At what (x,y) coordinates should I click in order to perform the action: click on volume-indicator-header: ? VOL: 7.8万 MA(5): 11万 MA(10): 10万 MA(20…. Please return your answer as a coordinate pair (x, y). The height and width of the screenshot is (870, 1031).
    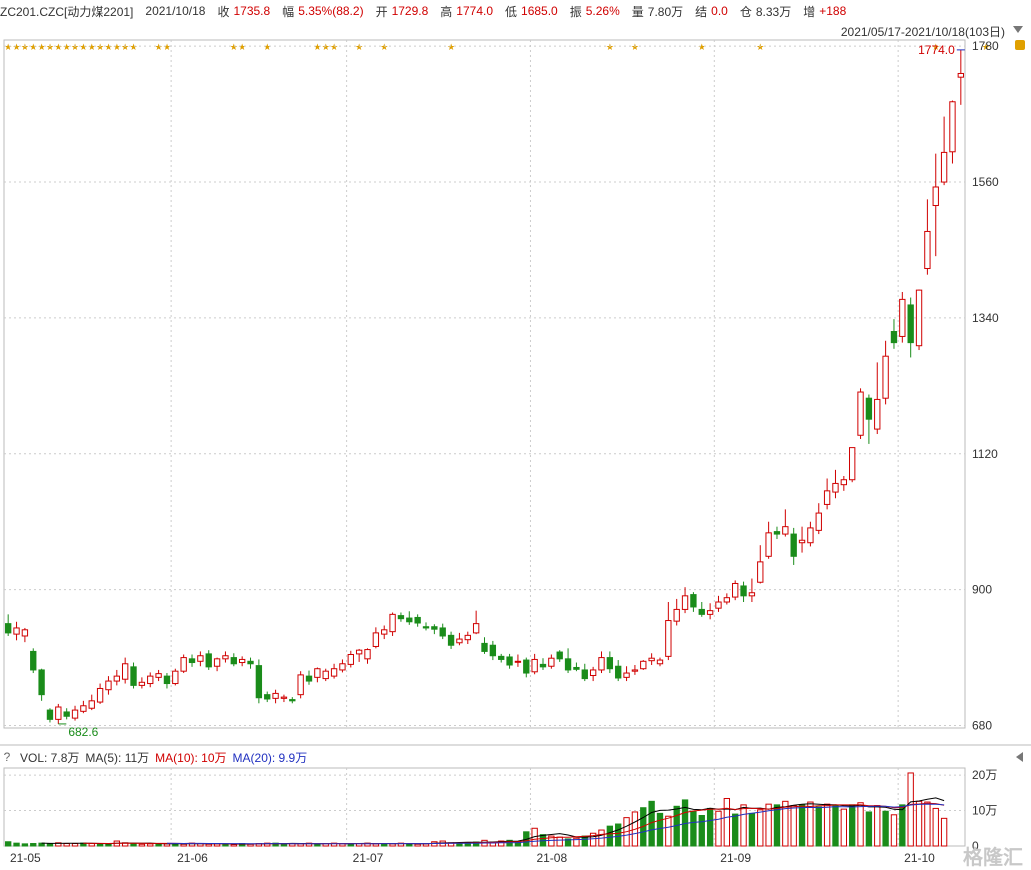
    Looking at the image, I should click on (156, 757).